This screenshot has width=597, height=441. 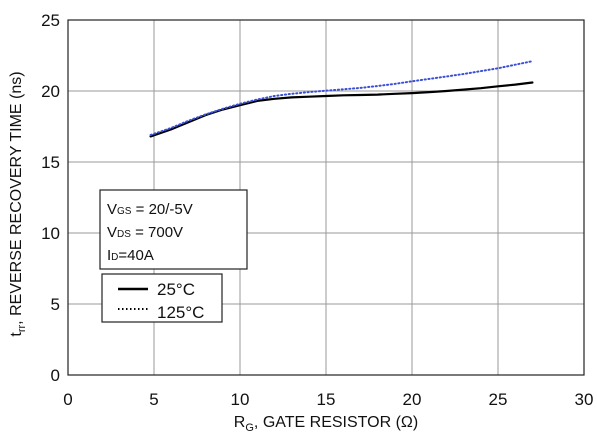 What do you see at coordinates (180, 312) in the screenshot?
I see `legend-label-125c: 125°C` at bounding box center [180, 312].